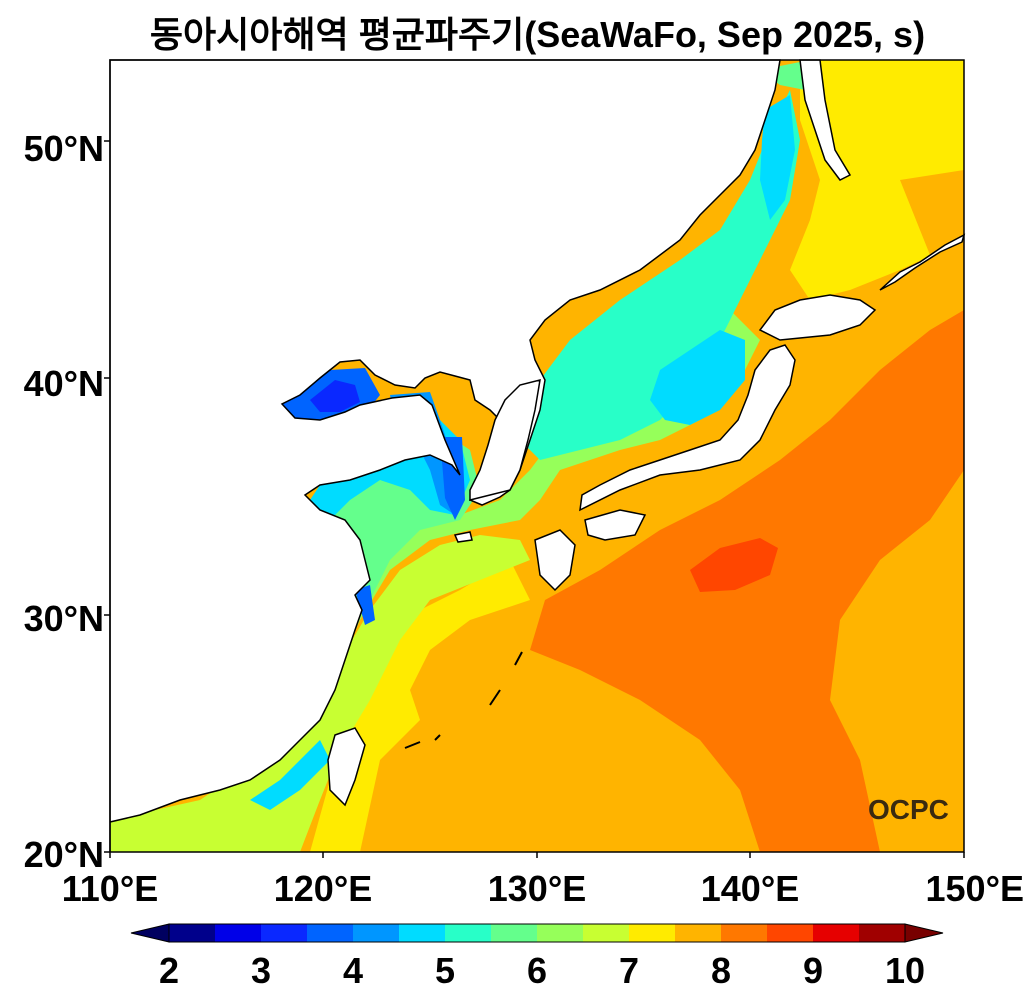 The image size is (1025, 1003). I want to click on contour-level-7-5-ne, so click(932, 212).